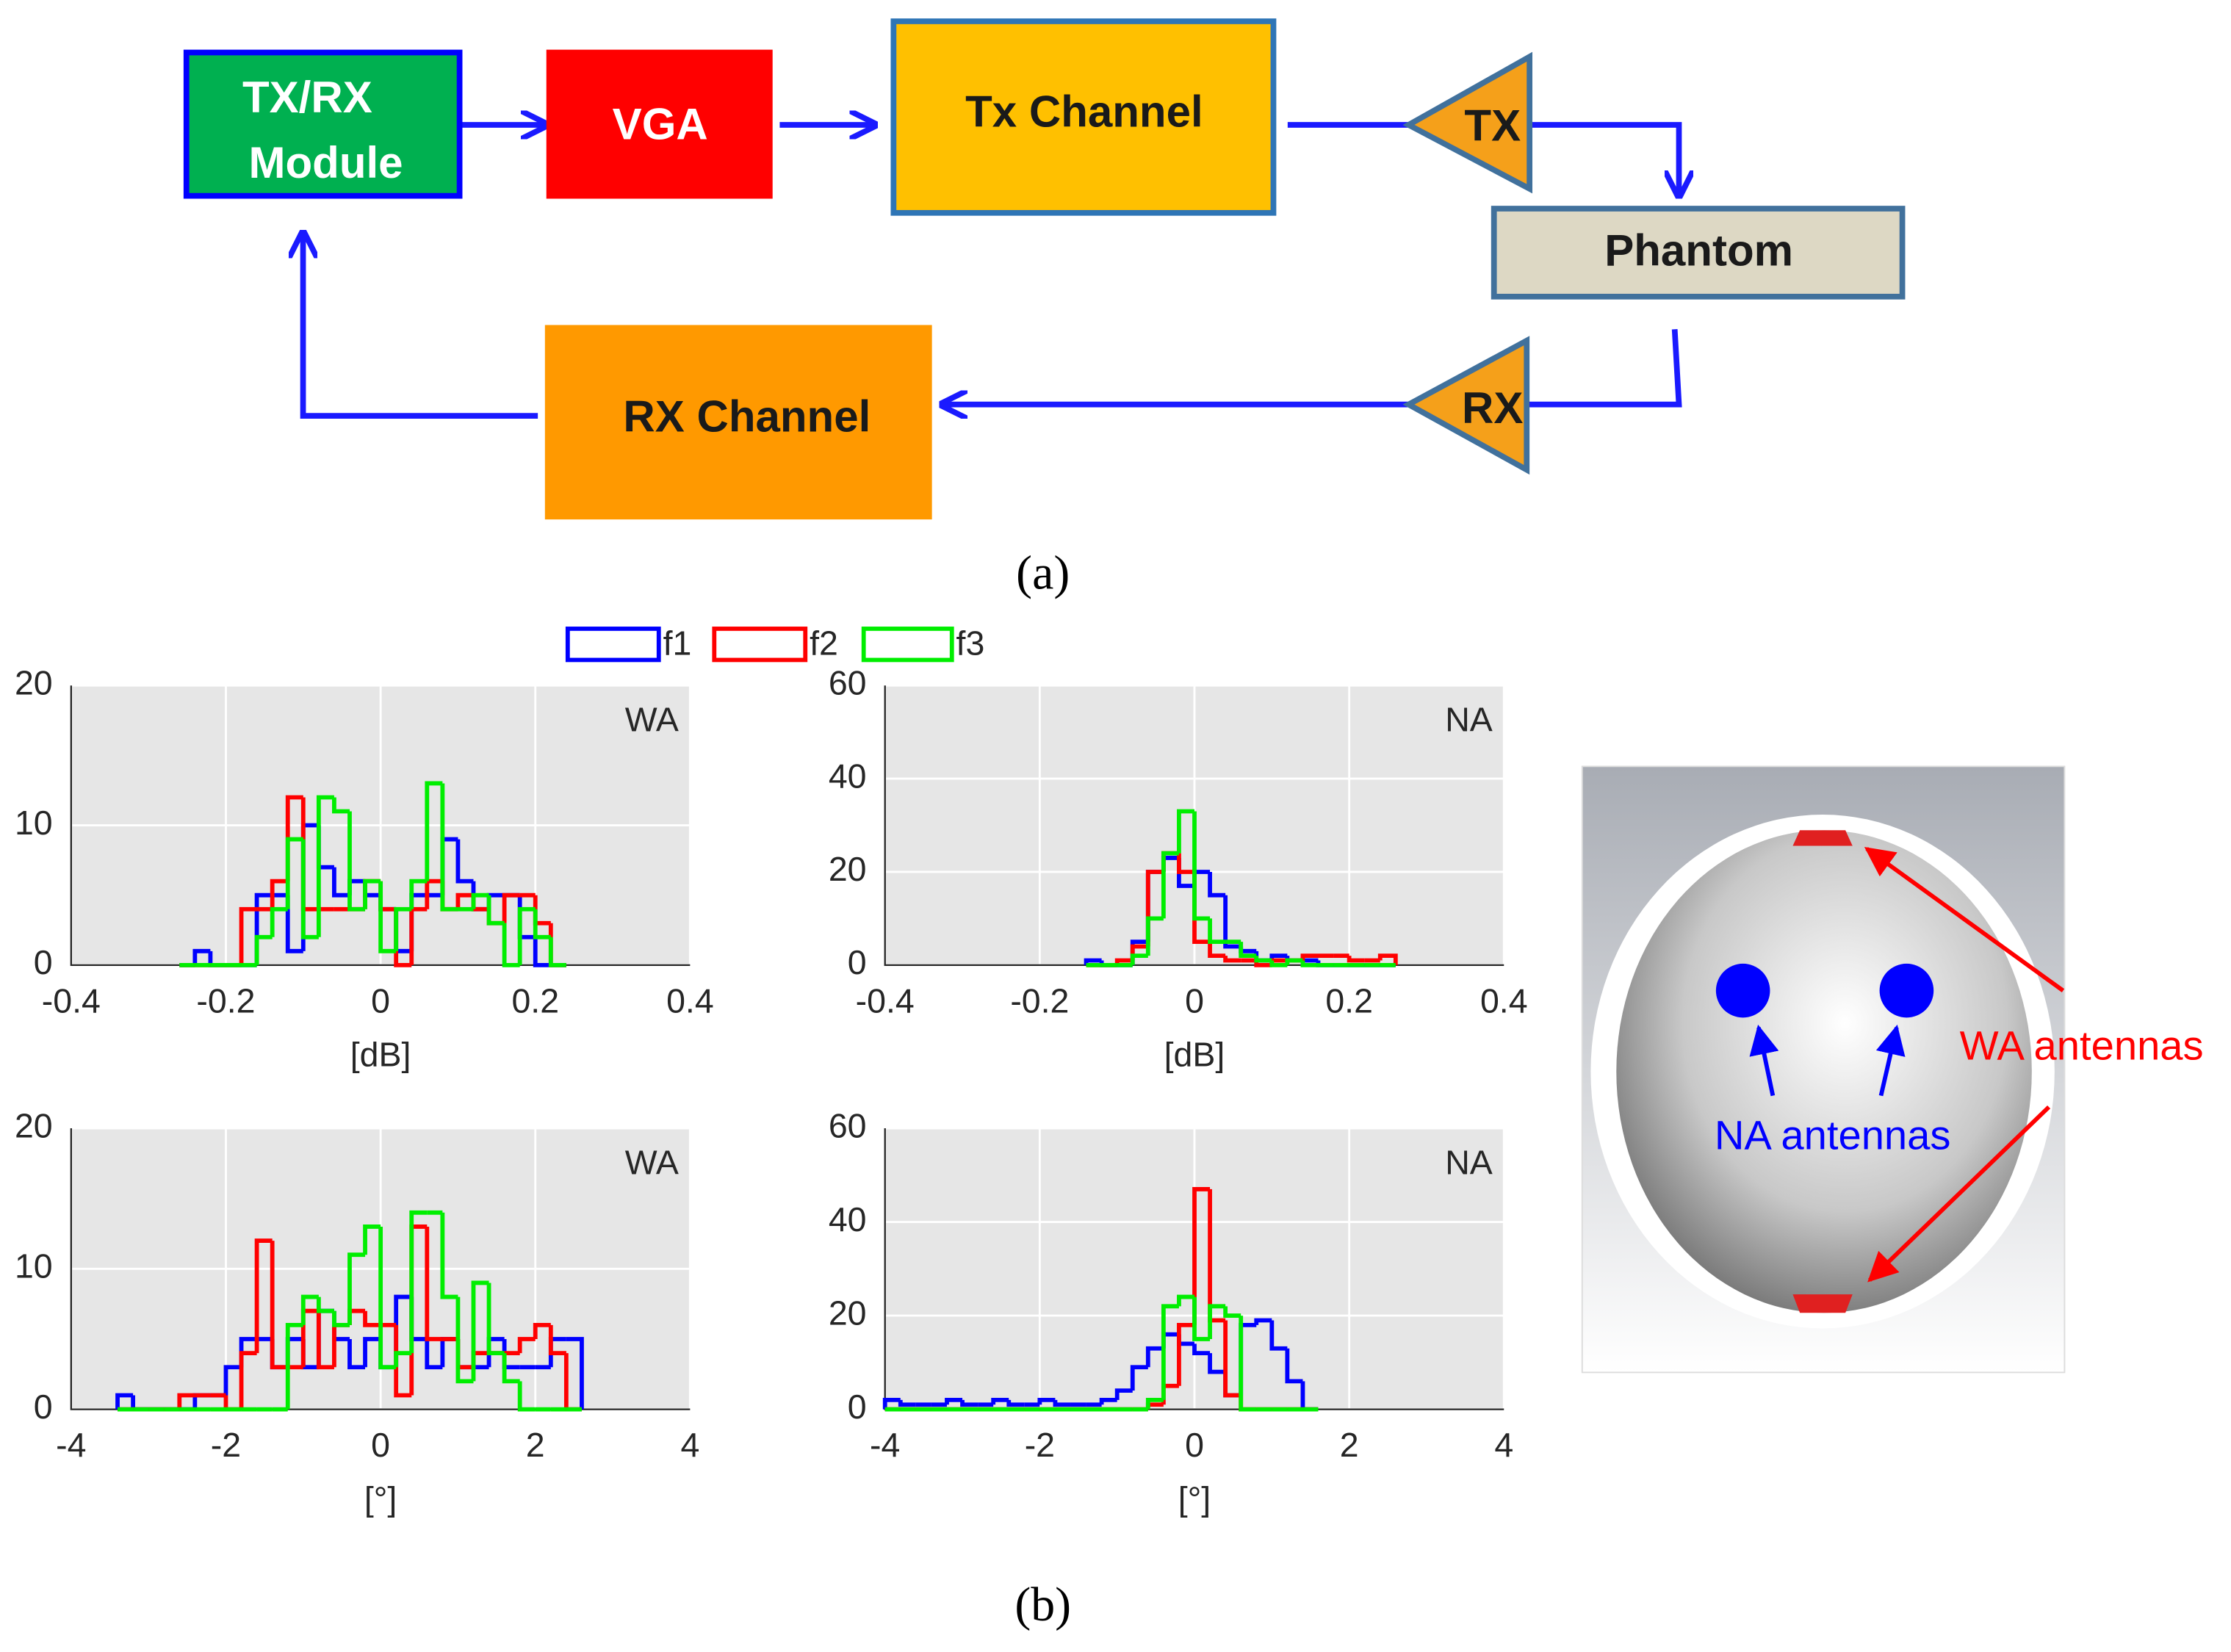 This screenshot has width=2231, height=1652. I want to click on vga-block, so click(659, 124).